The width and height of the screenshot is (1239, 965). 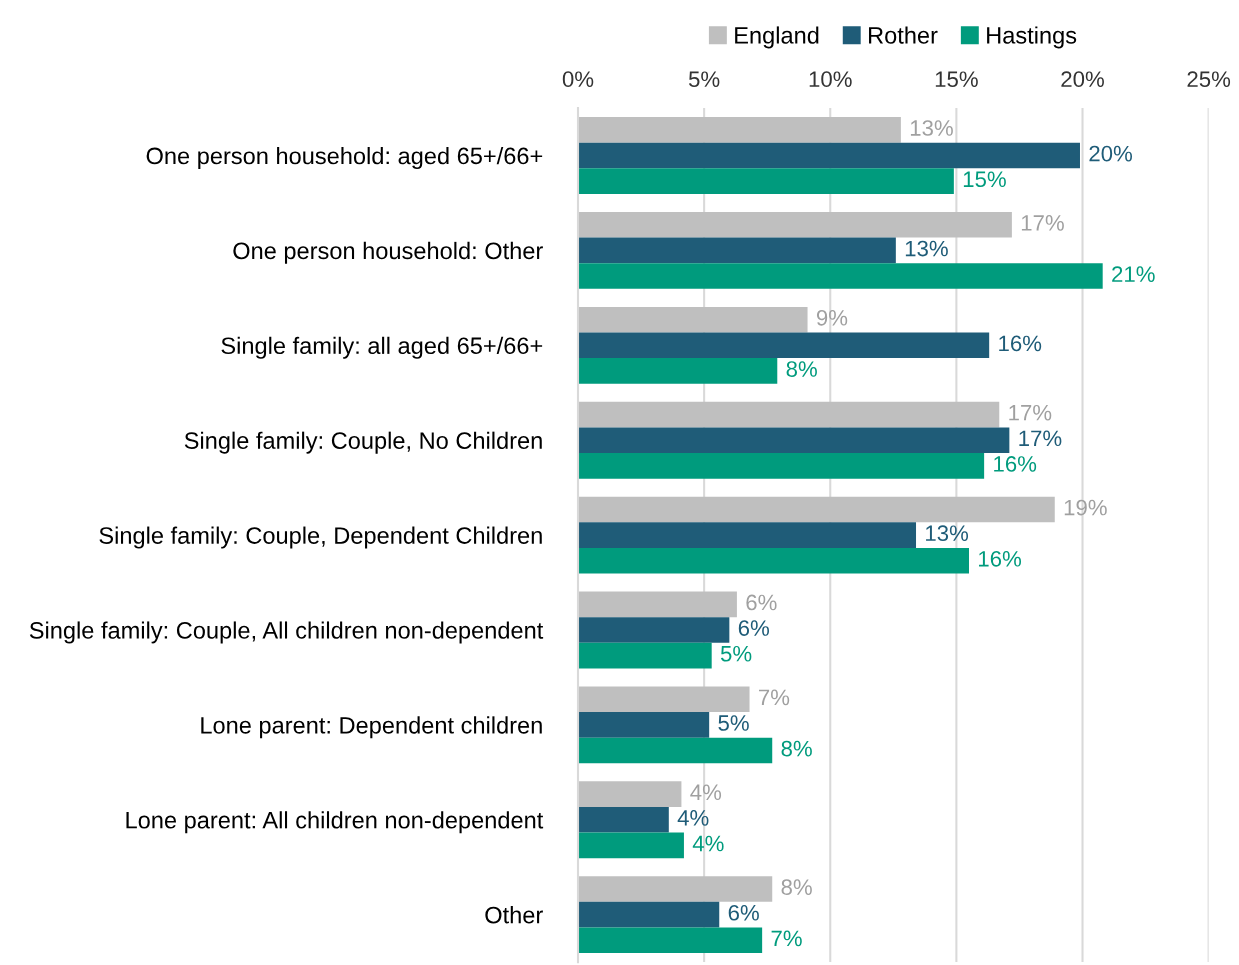 I want to click on y-tick-label: Single family: Couple, No Children, so click(x=363, y=442).